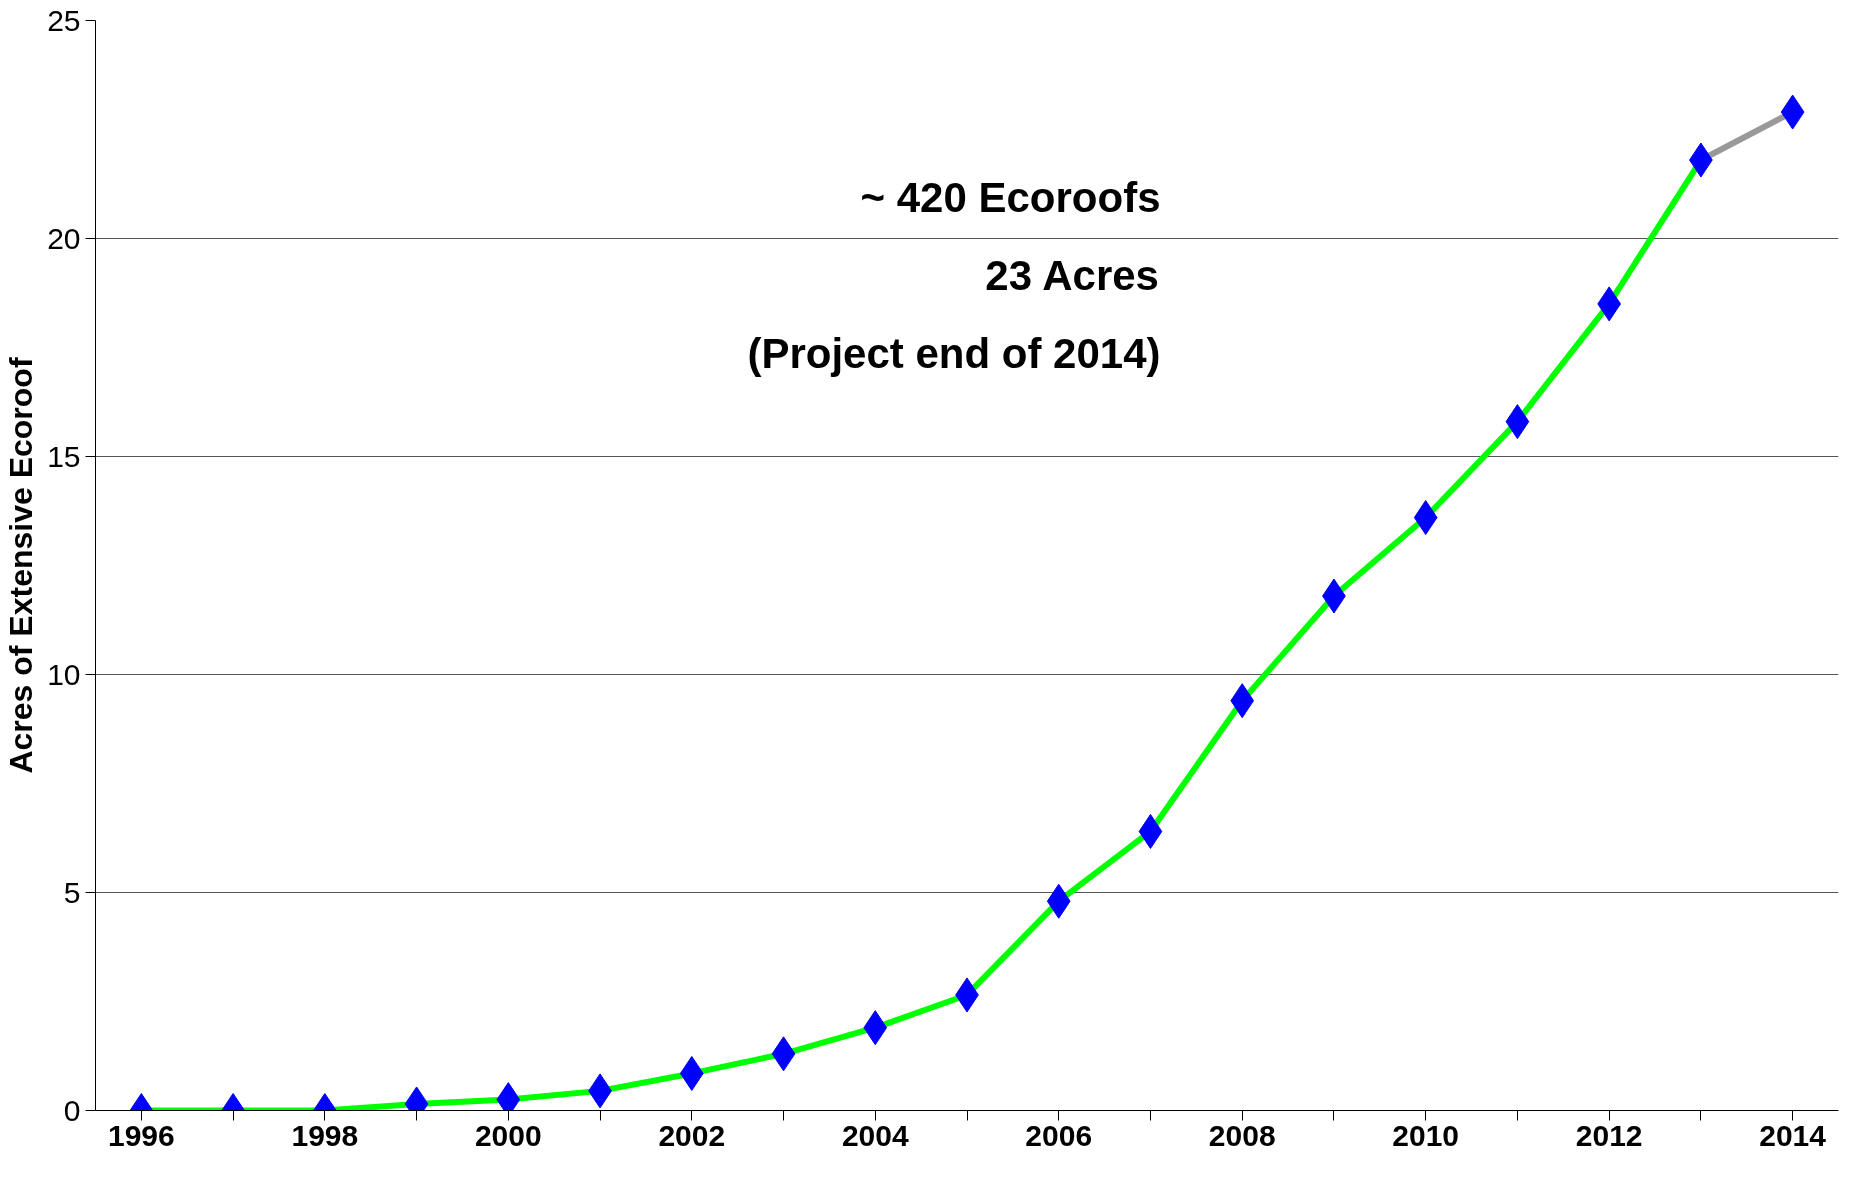 The image size is (1858, 1177). I want to click on annotation: 23 Acres, so click(1072, 275).